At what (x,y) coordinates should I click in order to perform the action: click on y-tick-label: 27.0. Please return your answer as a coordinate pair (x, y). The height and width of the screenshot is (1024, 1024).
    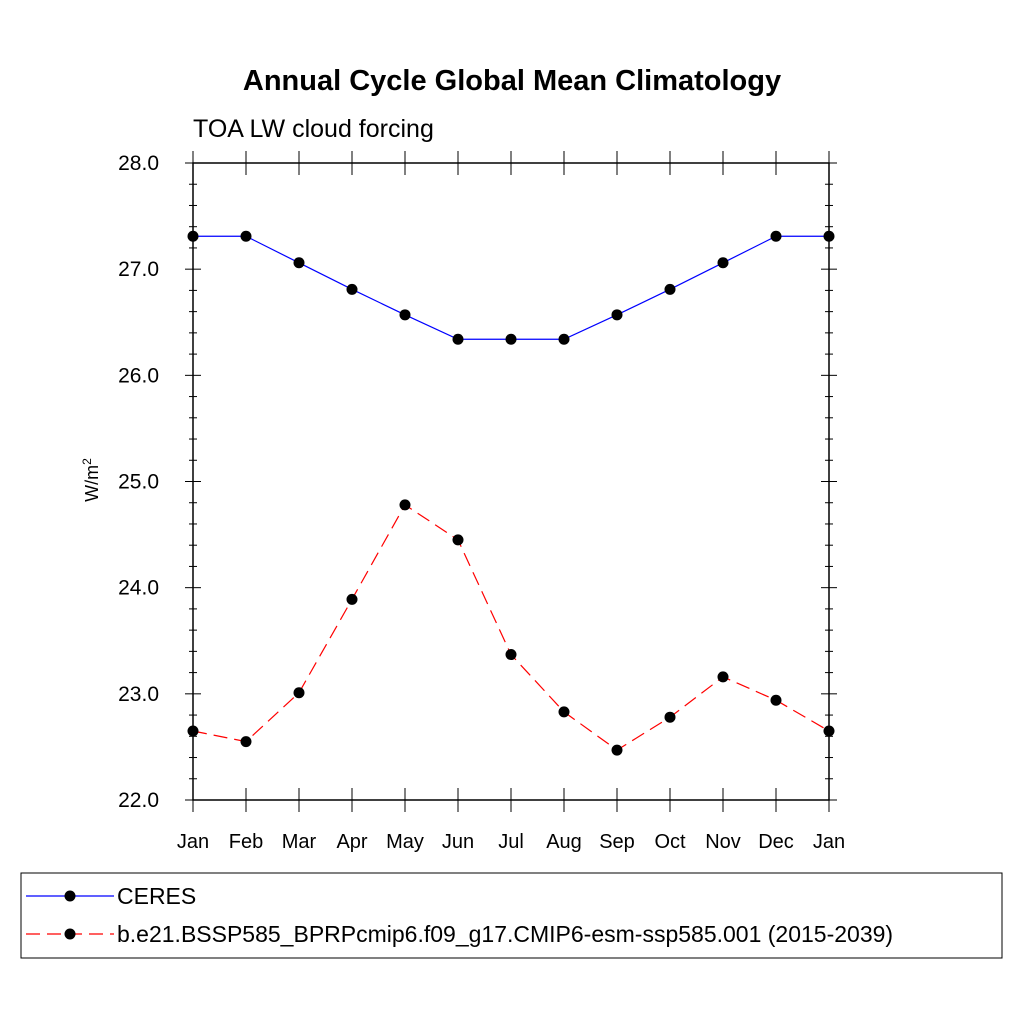
    Looking at the image, I should click on (138, 269).